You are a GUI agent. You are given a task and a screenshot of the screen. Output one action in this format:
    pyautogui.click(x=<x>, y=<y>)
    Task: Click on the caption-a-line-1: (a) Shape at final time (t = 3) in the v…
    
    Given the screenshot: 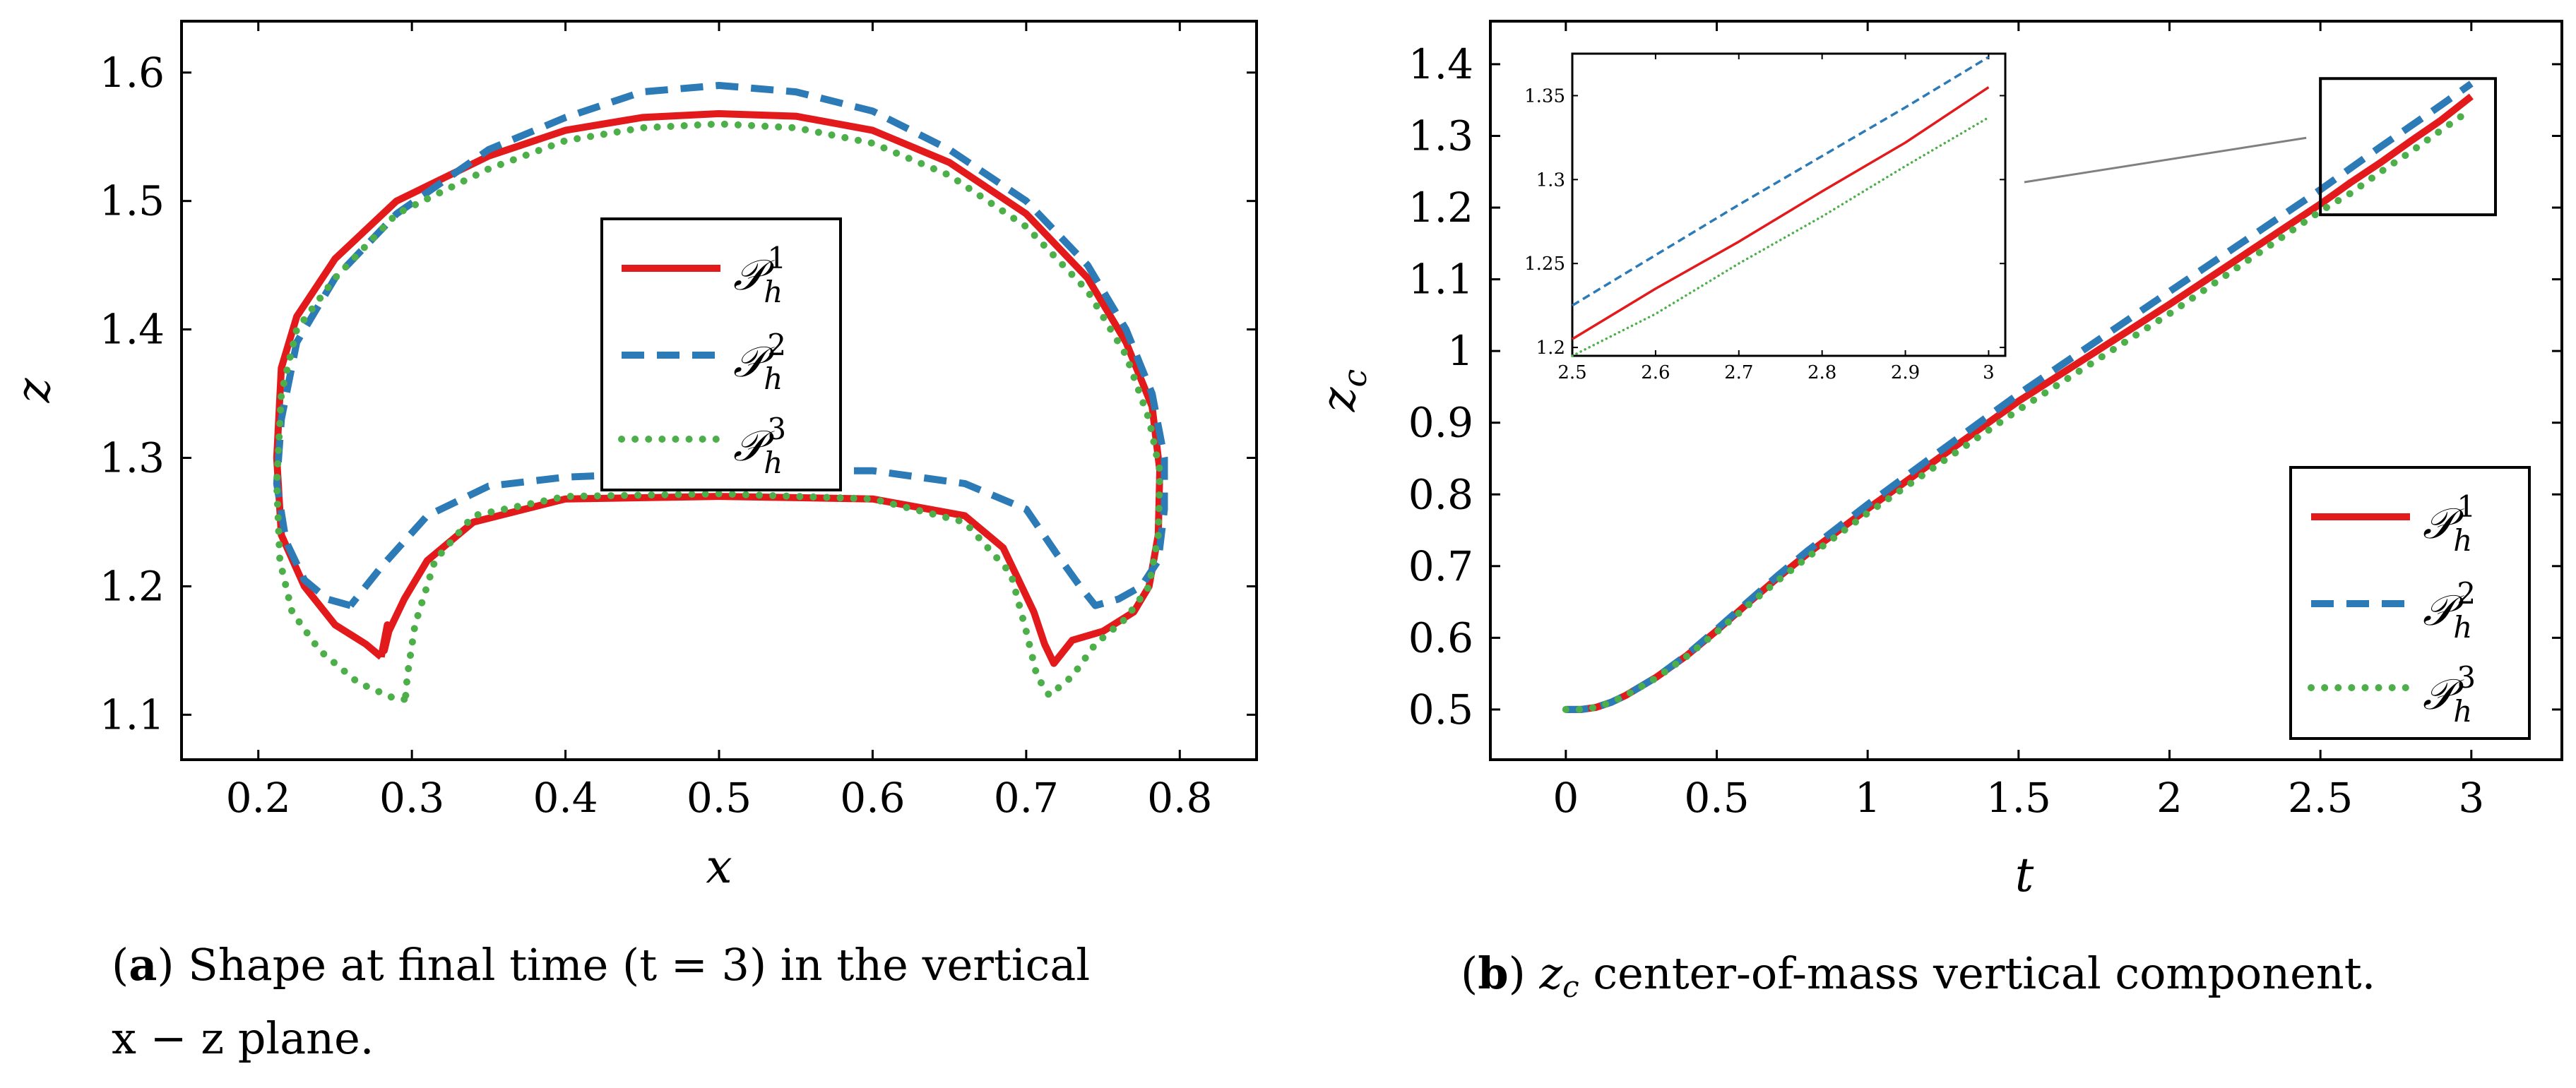 What is the action you would take?
    pyautogui.click(x=601, y=965)
    